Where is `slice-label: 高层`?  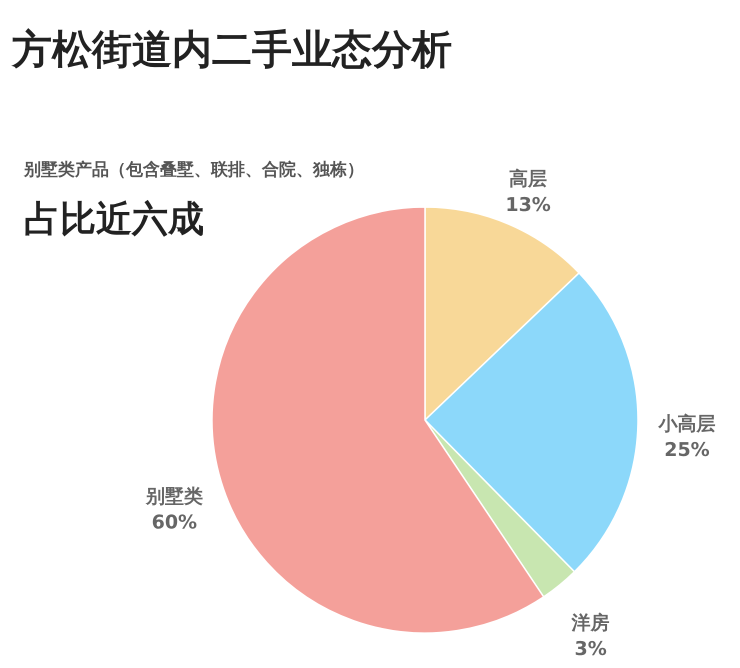
slice-label: 高层 is located at coordinates (528, 179).